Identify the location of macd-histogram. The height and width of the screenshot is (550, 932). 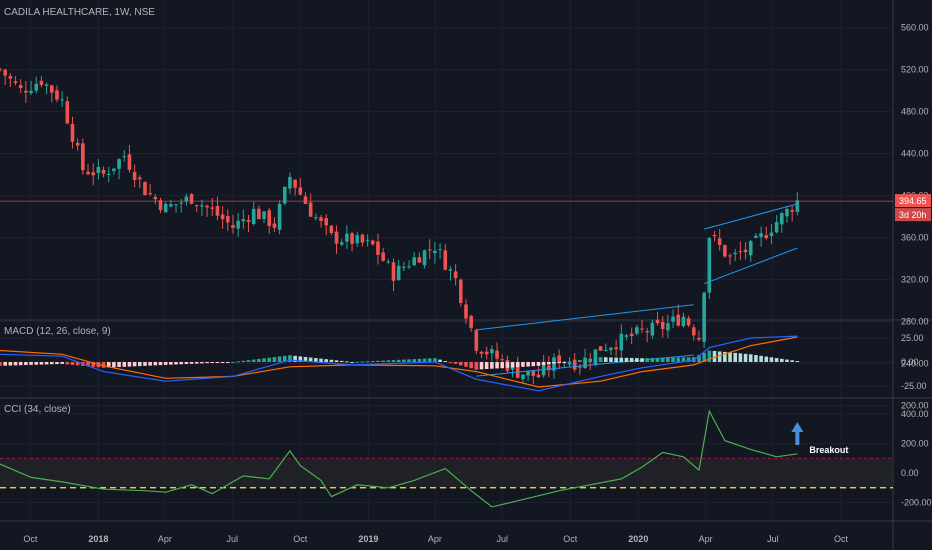
(400, 360).